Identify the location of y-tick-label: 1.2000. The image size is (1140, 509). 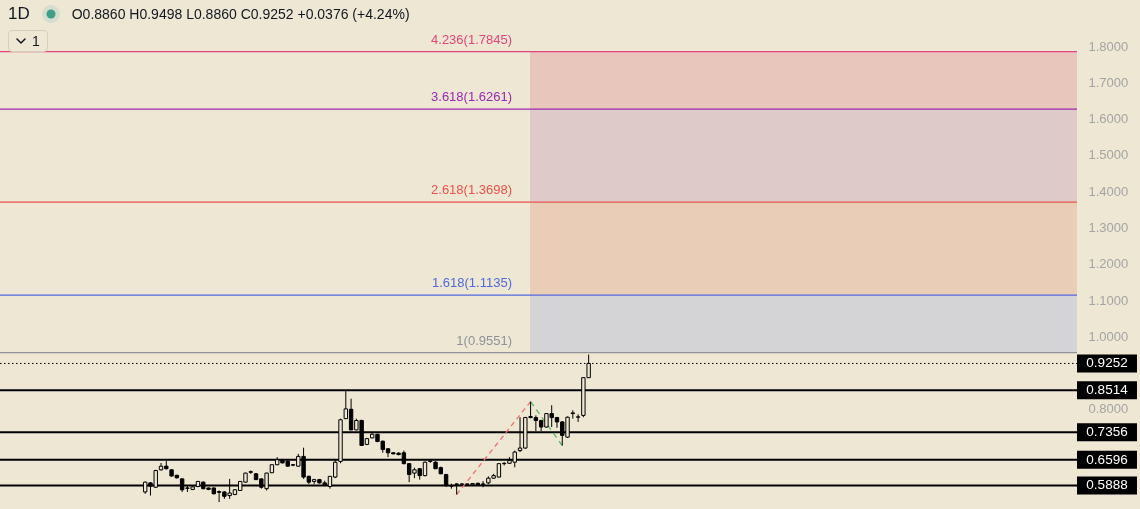
(1108, 264).